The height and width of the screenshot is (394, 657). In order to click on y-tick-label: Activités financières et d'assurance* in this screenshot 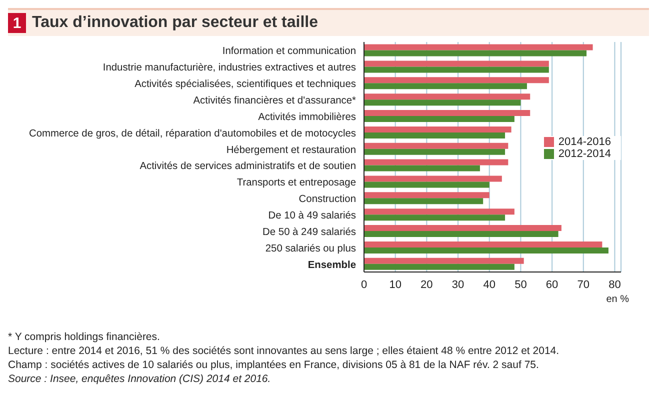, I will do `click(274, 101)`.